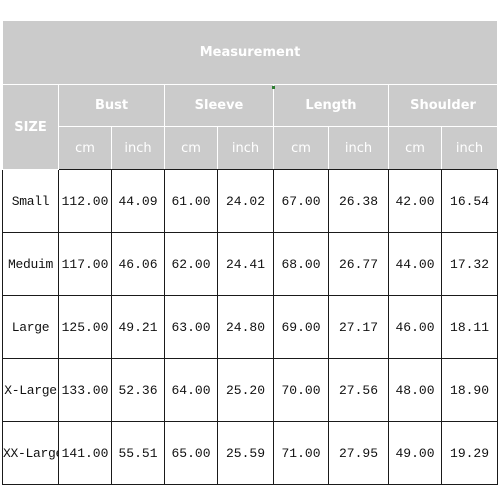  Describe the element at coordinates (138, 327) in the screenshot. I see `value-cell: 49.21` at that location.